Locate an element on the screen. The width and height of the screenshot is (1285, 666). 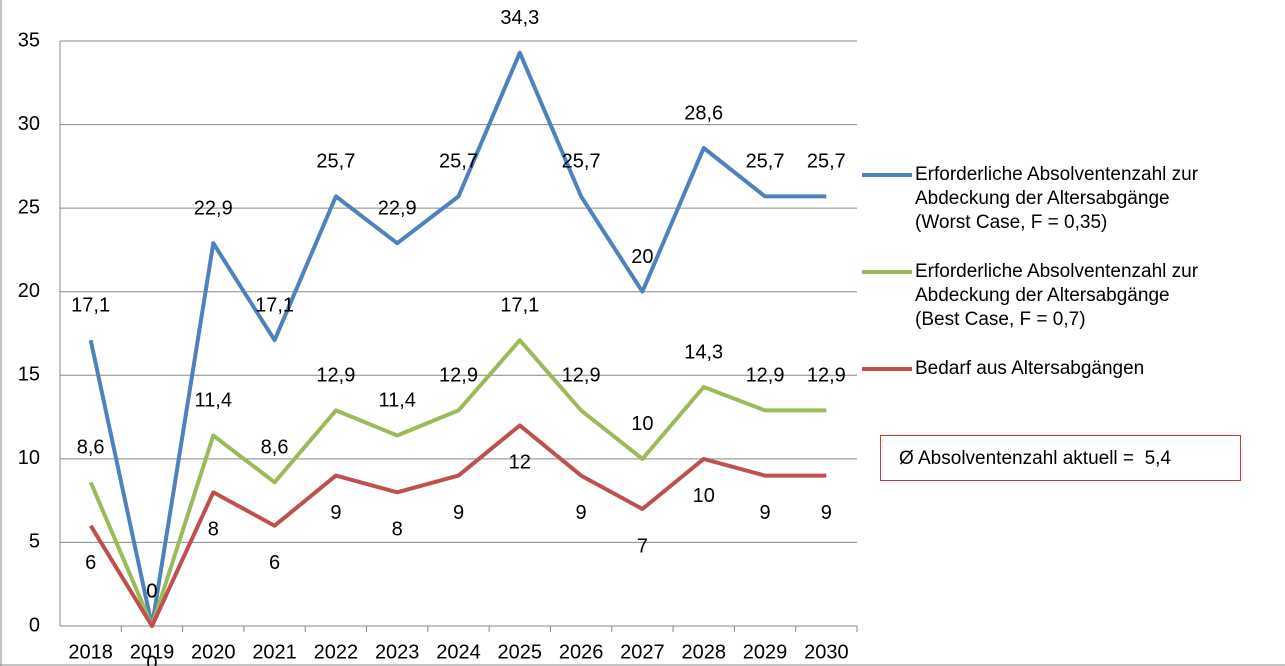
x-tick-label: 2019 is located at coordinates (152, 652).